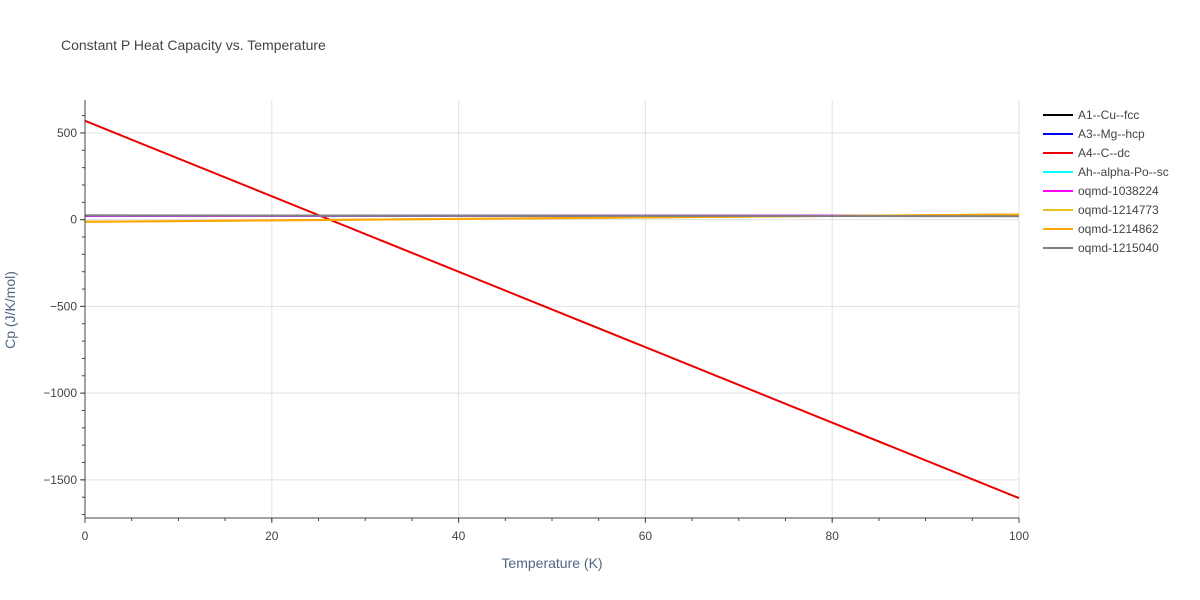  What do you see at coordinates (10, 310) in the screenshot?
I see `y-axis-title: Cp (J/K/mol)` at bounding box center [10, 310].